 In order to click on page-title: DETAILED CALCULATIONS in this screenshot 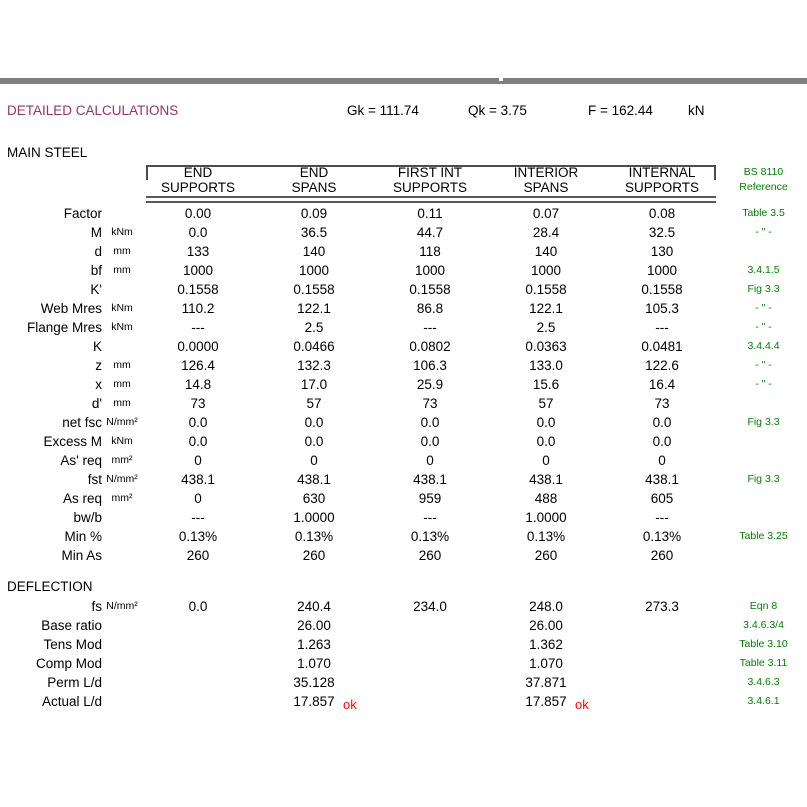, I will do `click(93, 110)`.